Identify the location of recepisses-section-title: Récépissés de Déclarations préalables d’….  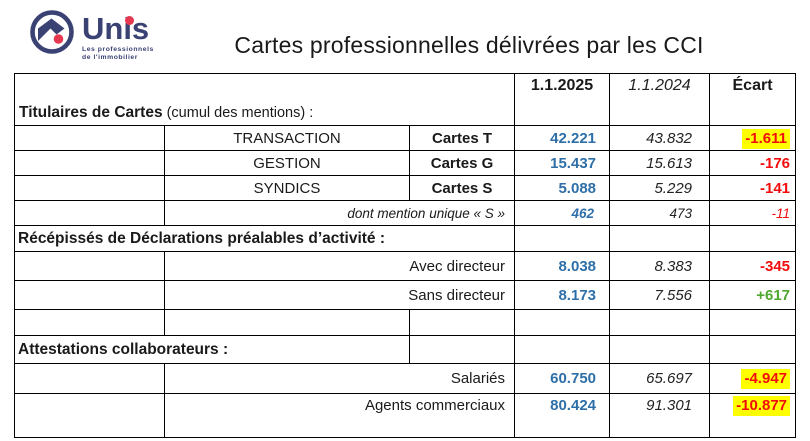
(264, 238).